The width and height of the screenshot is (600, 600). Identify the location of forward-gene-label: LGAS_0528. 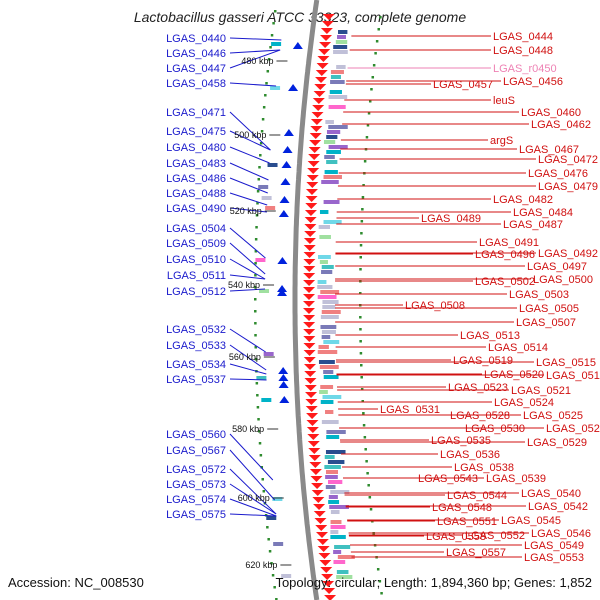
(480, 416).